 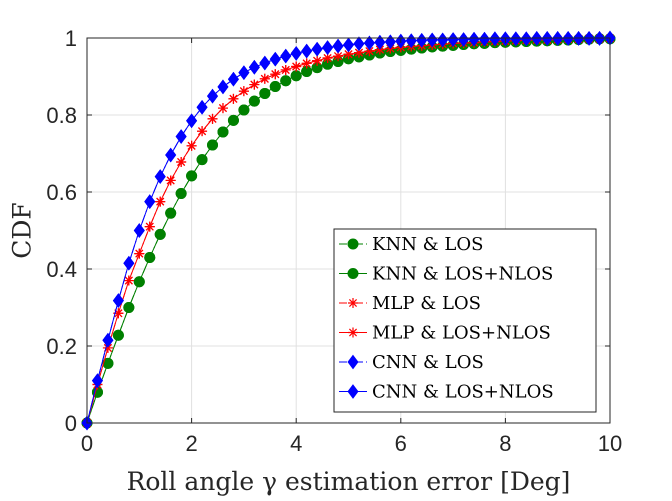 I want to click on legend-item: KNN & LOS+NLOS, so click(x=446, y=274).